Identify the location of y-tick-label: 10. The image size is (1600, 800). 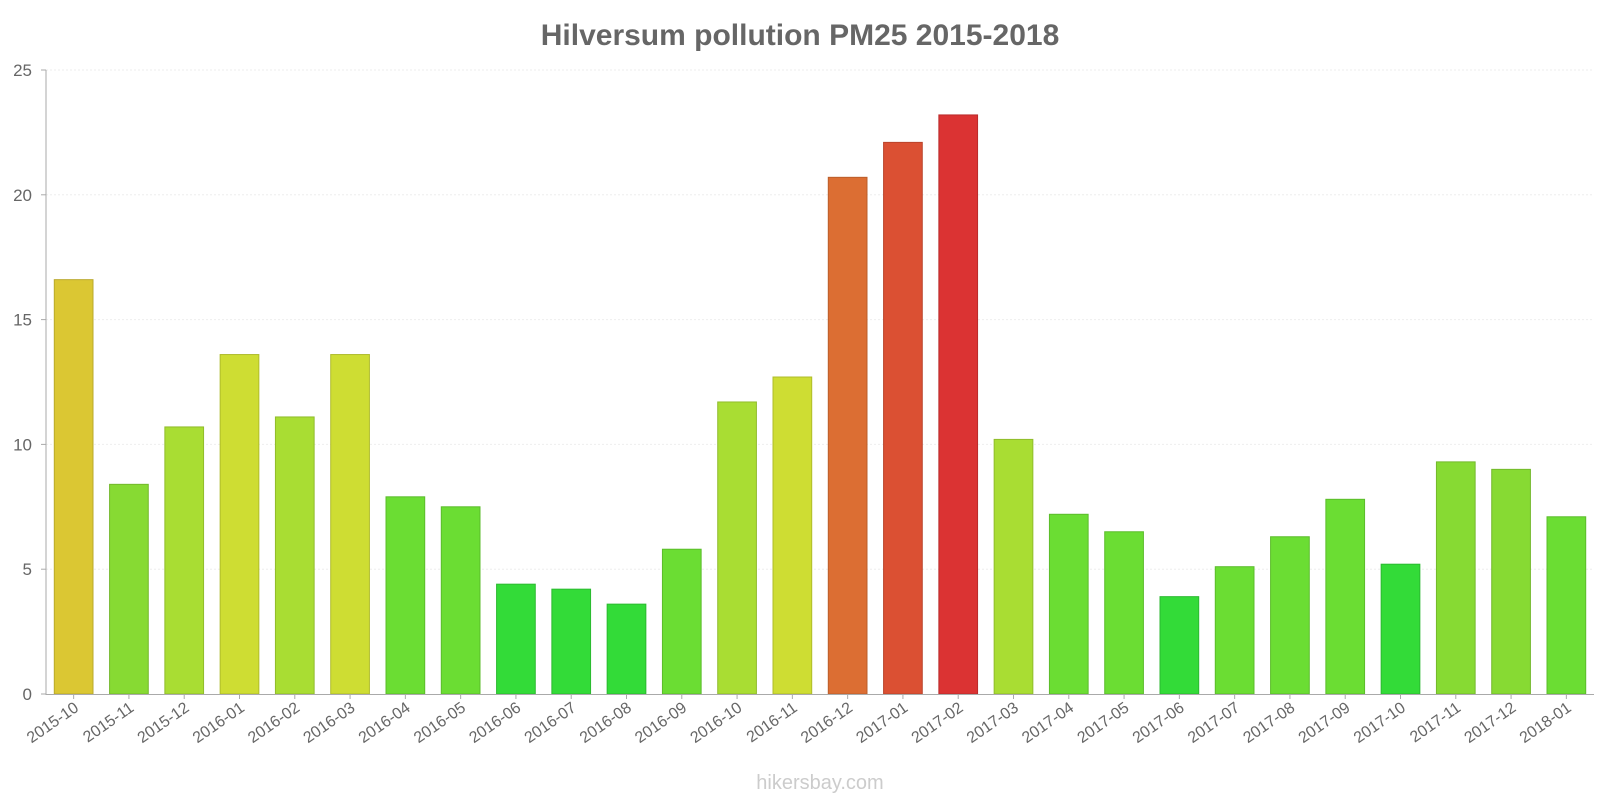
(22, 444).